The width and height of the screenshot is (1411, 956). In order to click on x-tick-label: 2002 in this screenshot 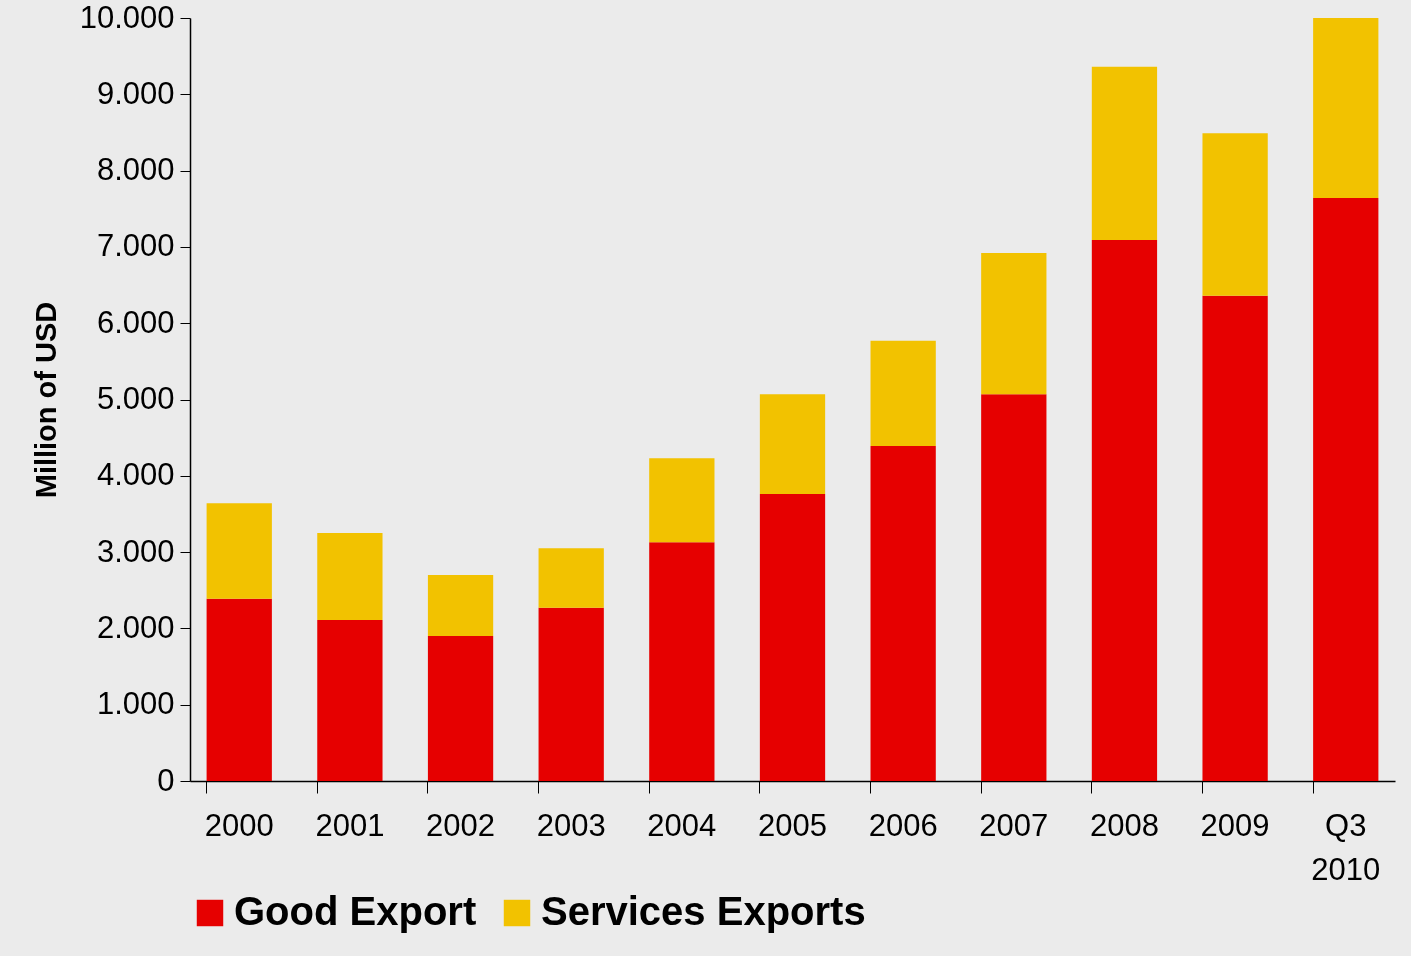, I will do `click(461, 825)`.